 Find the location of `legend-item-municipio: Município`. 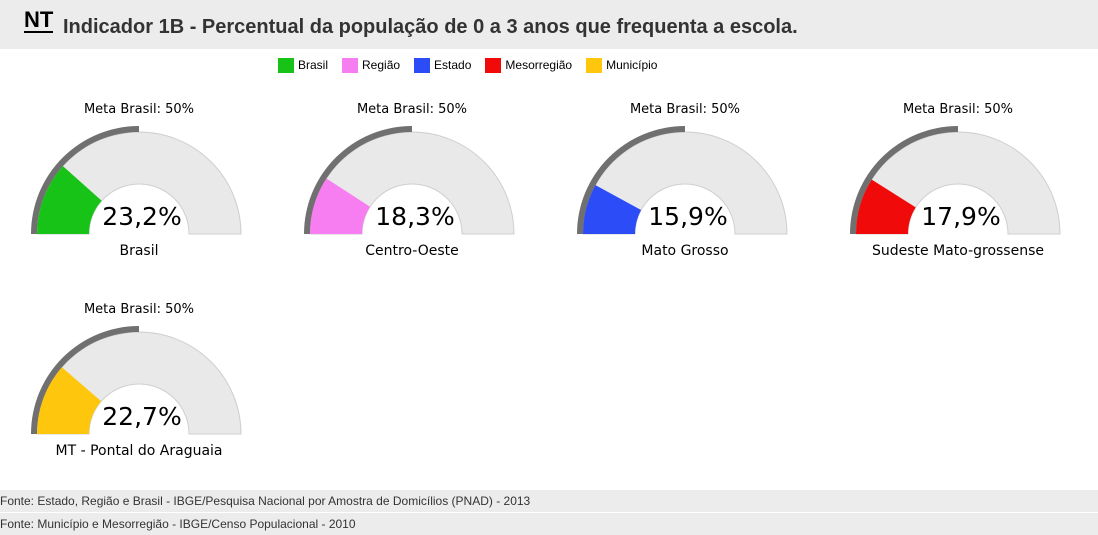

legend-item-municipio: Município is located at coordinates (622, 65).